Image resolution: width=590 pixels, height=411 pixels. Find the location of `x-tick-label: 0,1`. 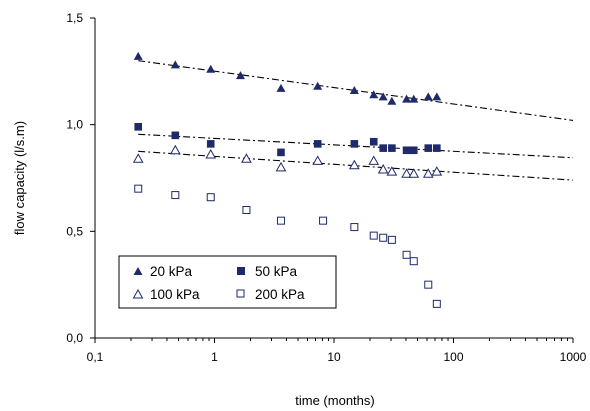

x-tick-label: 0,1 is located at coordinates (95, 357).